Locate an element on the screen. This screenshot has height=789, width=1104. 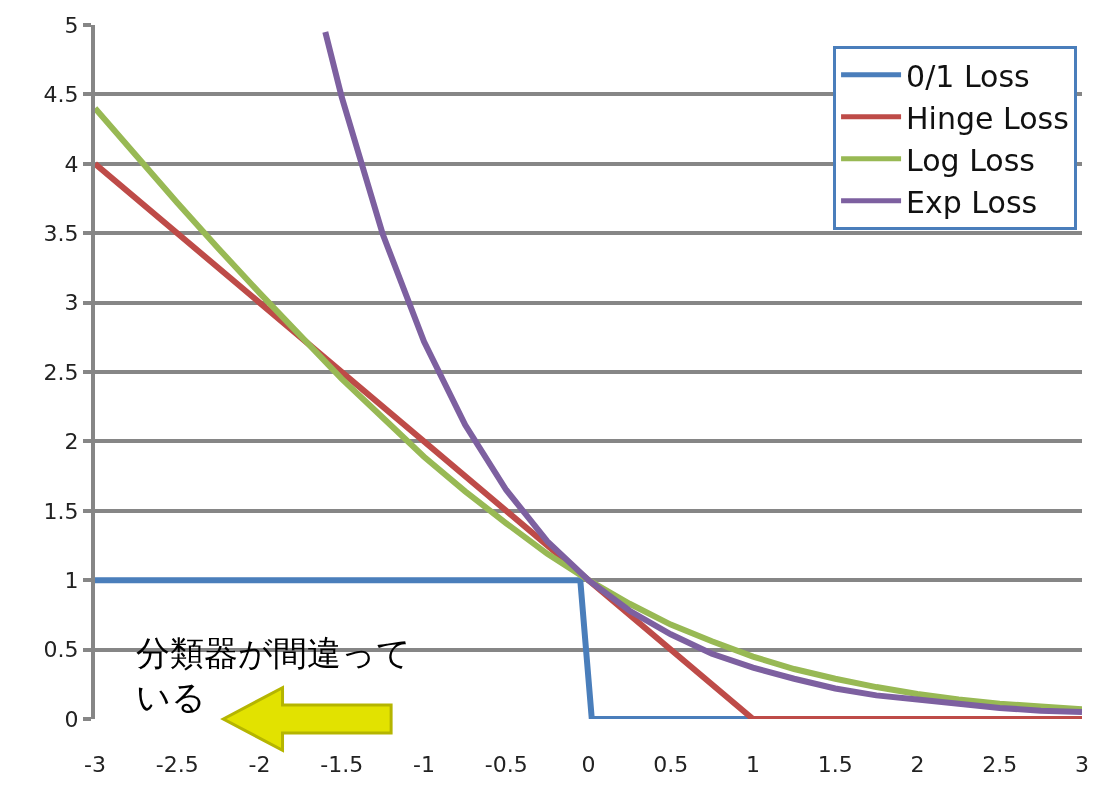
y-tick-label: 1.5 is located at coordinates (61, 511).